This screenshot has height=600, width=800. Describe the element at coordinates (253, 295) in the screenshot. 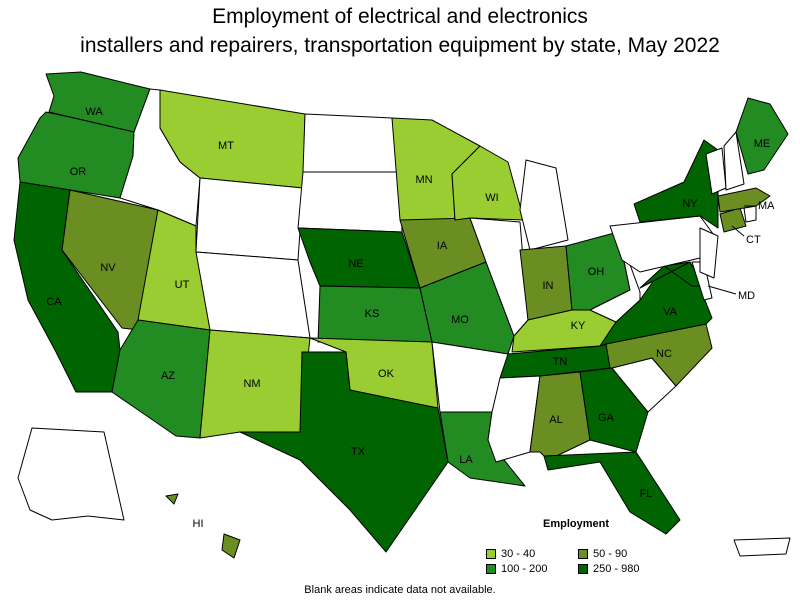

I see `state-co` at that location.